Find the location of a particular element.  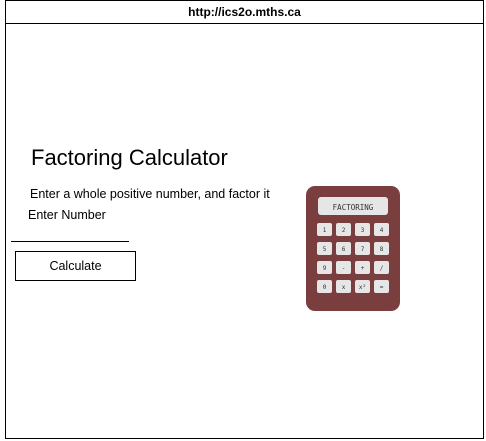

calculator-icon: FACTORING 1 2 3 4 5 6 7 8 9 - + / 0 x x² = is located at coordinates (353, 248).